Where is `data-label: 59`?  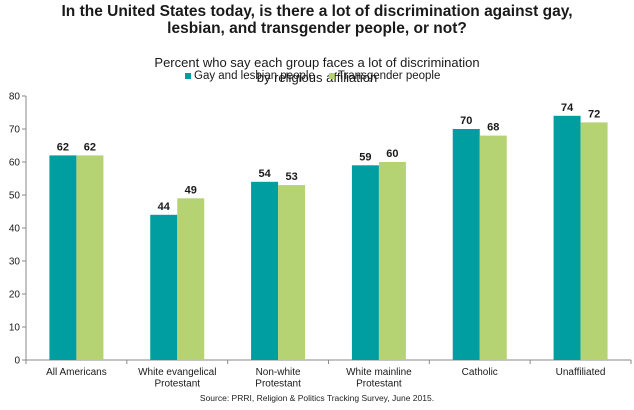
data-label: 59 is located at coordinates (365, 157).